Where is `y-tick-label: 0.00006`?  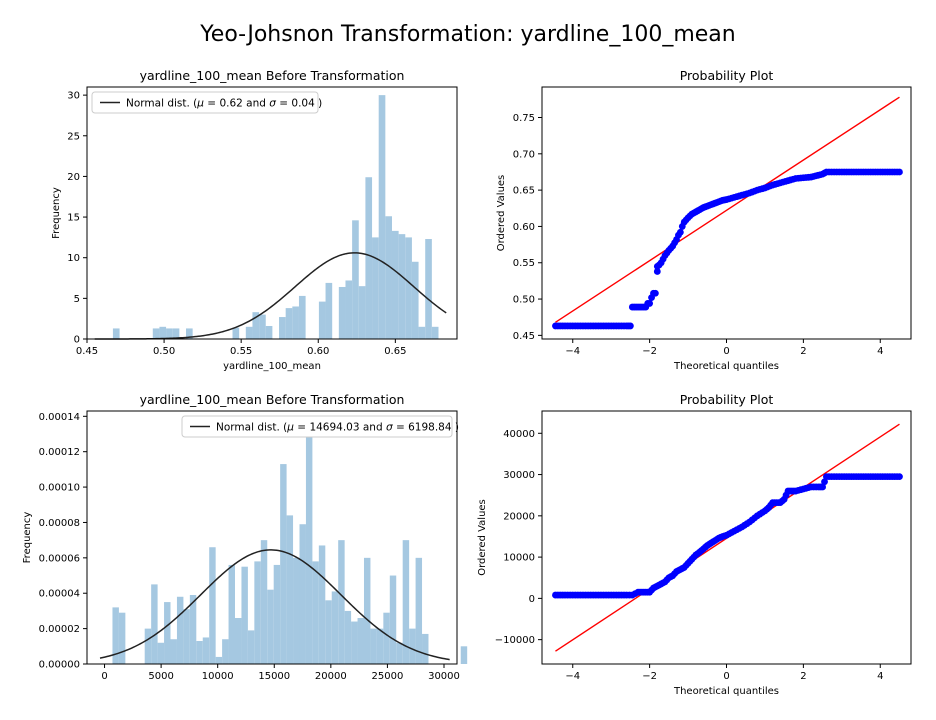
y-tick-label: 0.00006 is located at coordinates (59, 558).